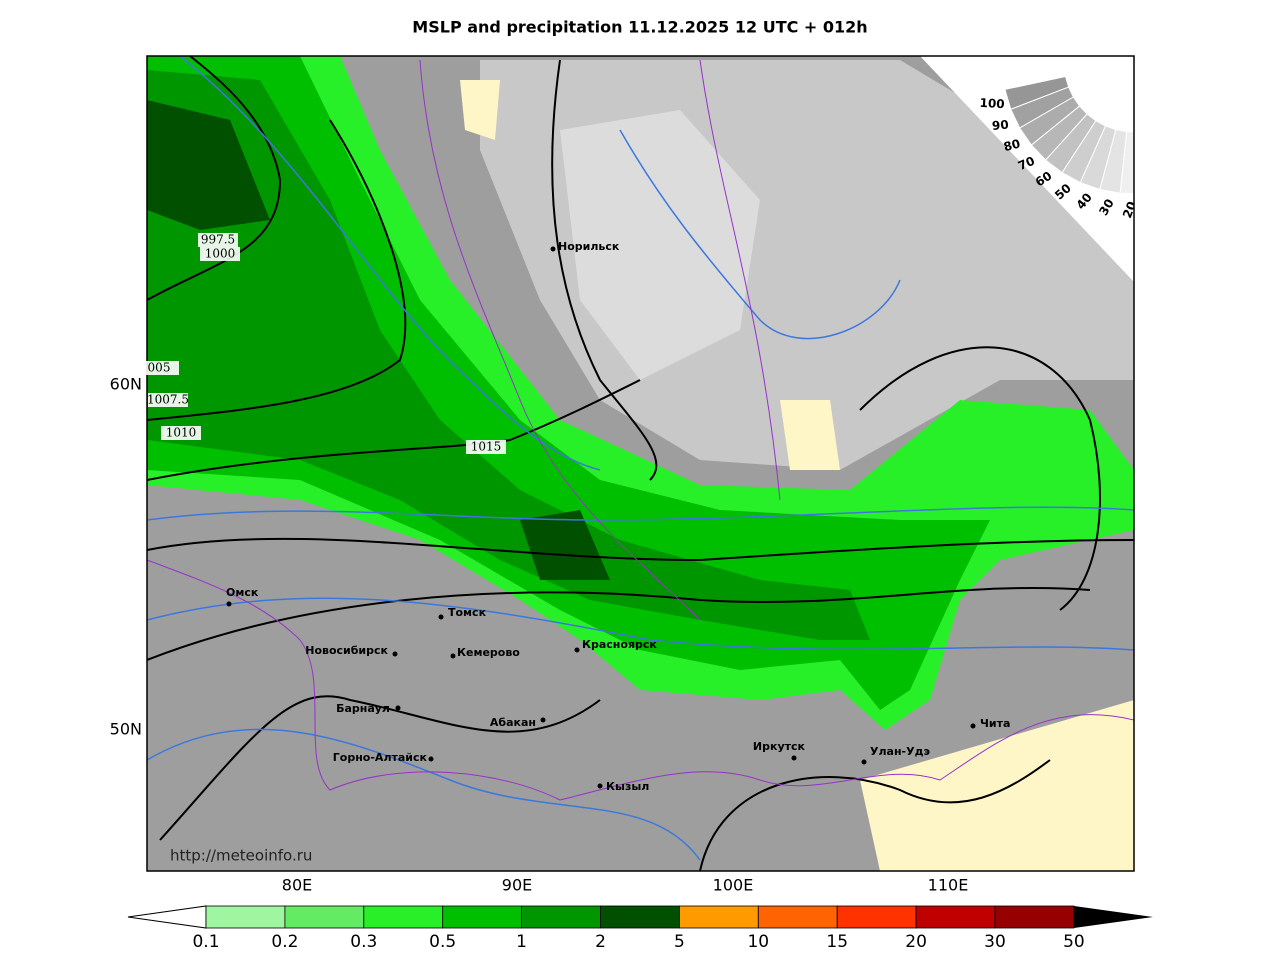 The width and height of the screenshot is (1281, 967). Describe the element at coordinates (1113, 917) in the screenshot. I see `colorbar-over` at that location.